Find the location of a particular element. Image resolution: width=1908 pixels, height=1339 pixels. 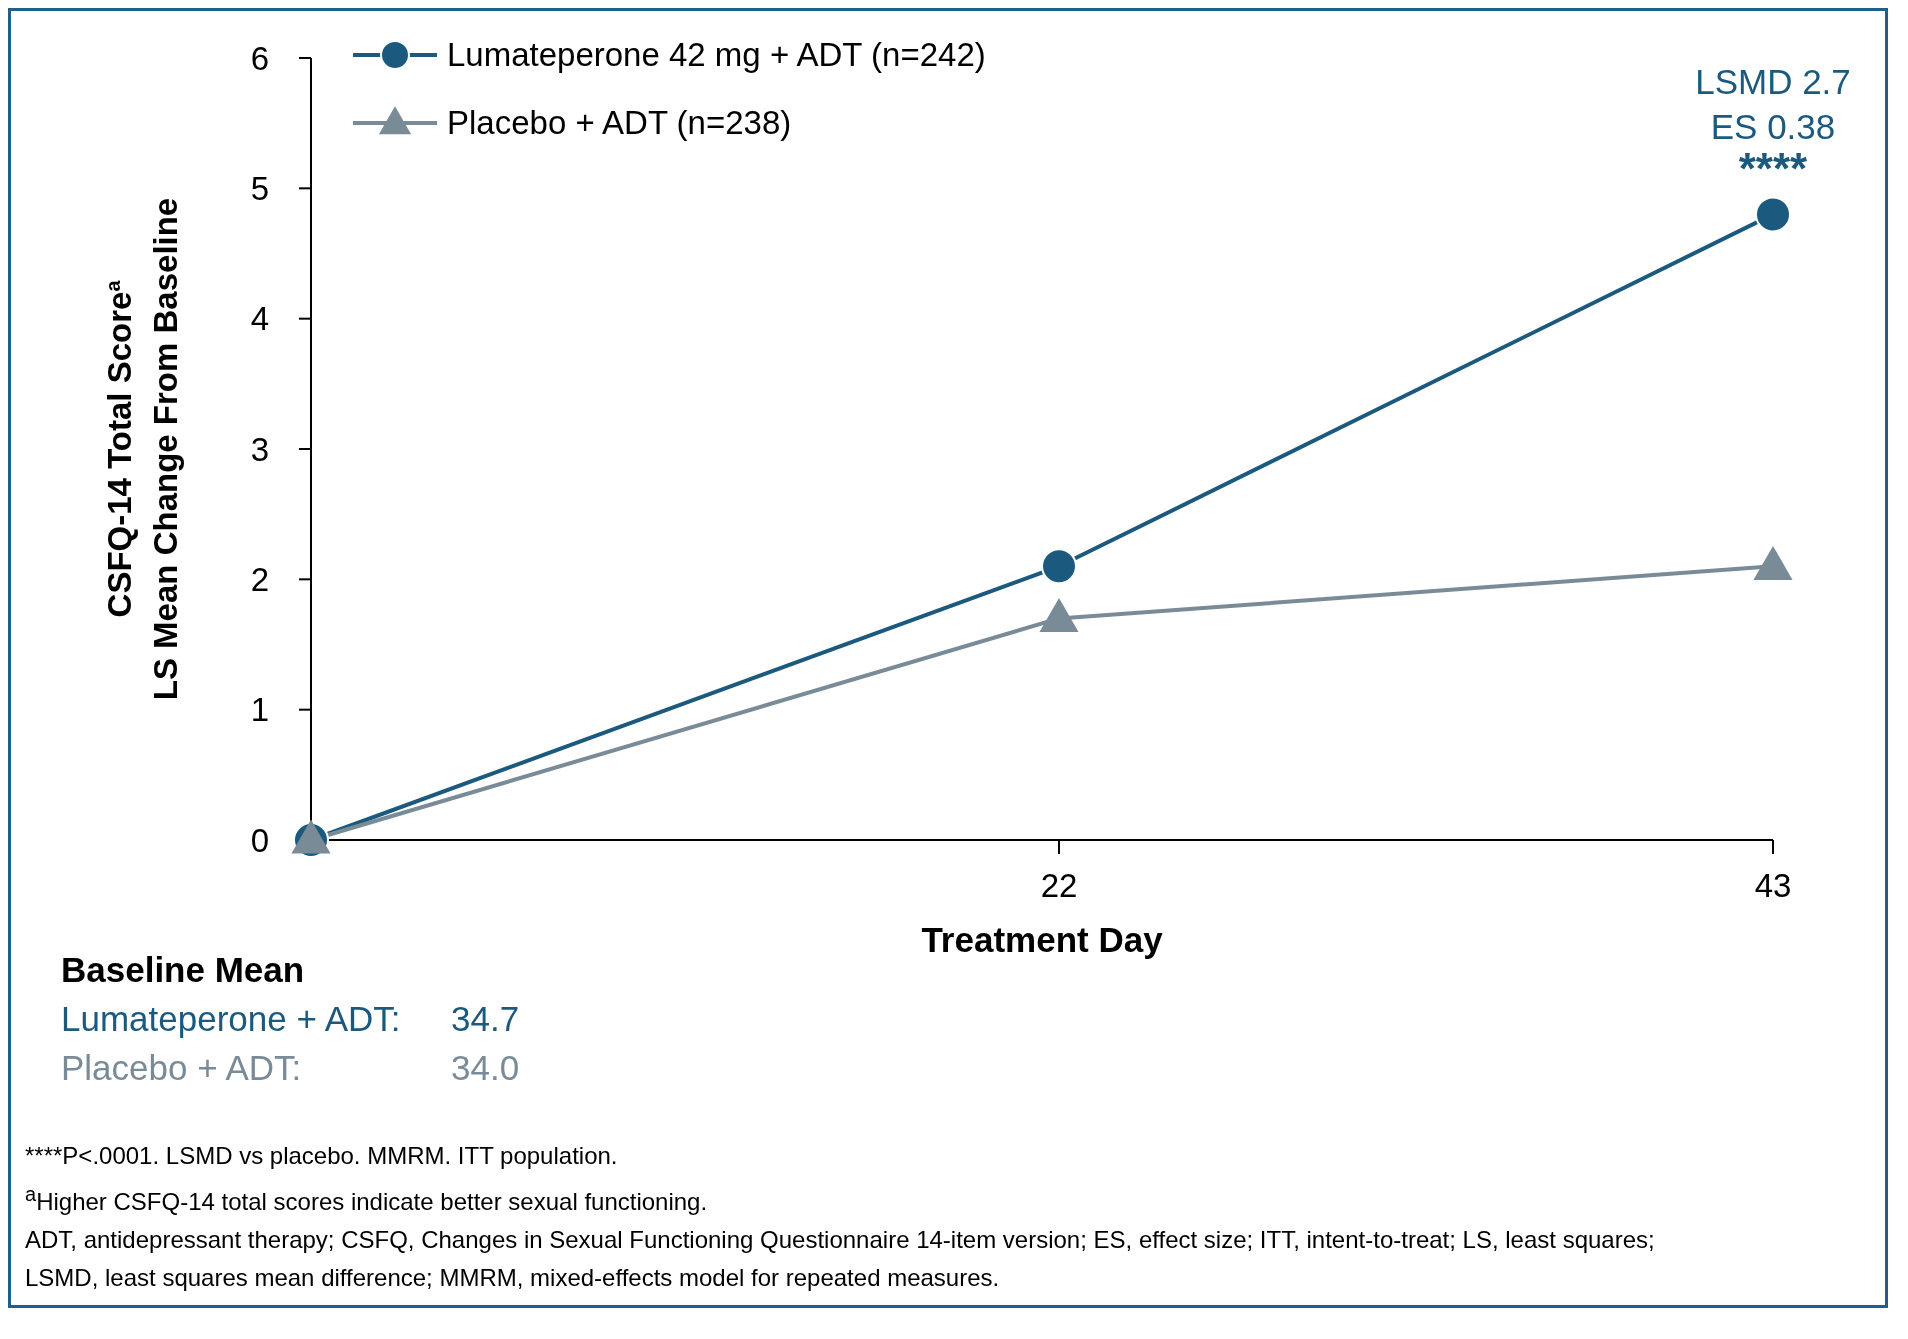

x-axis-title: Treatment Day is located at coordinates (1042, 939).